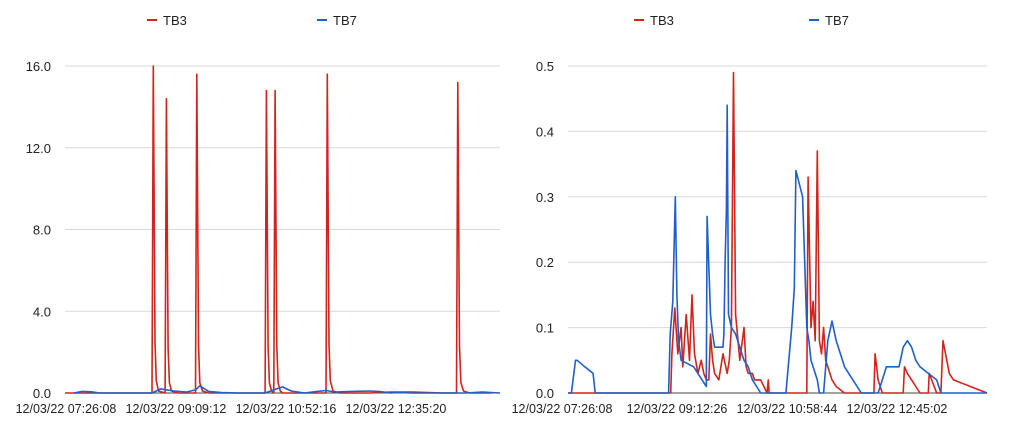 Image resolution: width=1024 pixels, height=444 pixels. I want to click on x-tick-label: 12/03/22 12:45:02, so click(897, 409).